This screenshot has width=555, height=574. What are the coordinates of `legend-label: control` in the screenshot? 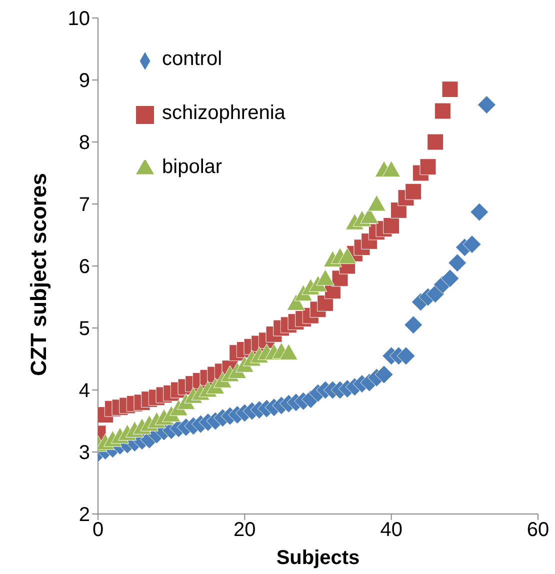 It's located at (192, 59).